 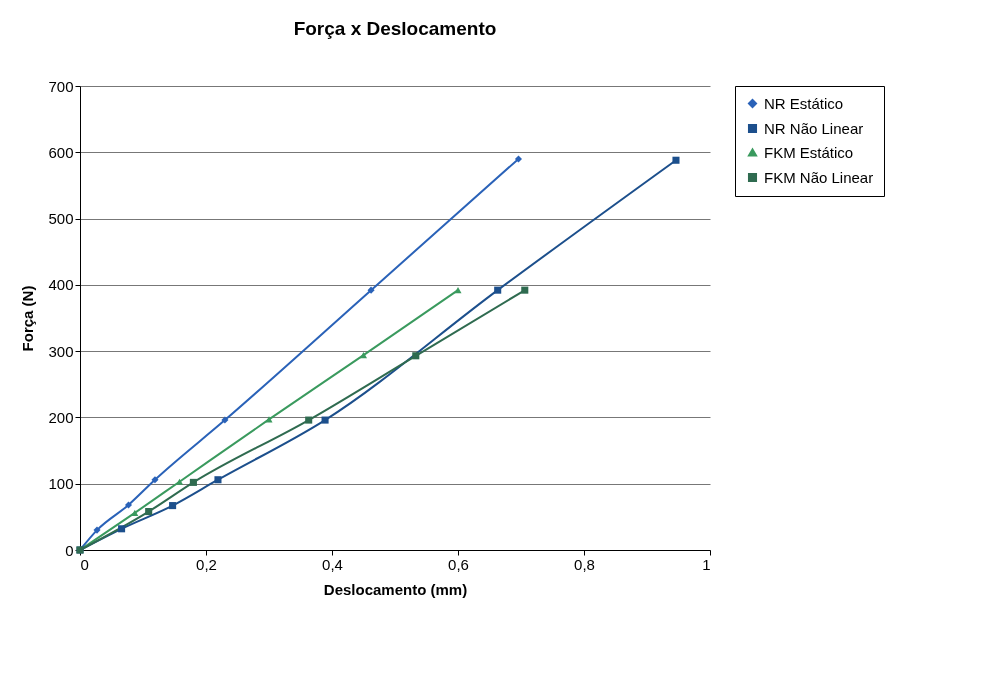 I want to click on x-tick-label: 1, so click(x=706, y=564).